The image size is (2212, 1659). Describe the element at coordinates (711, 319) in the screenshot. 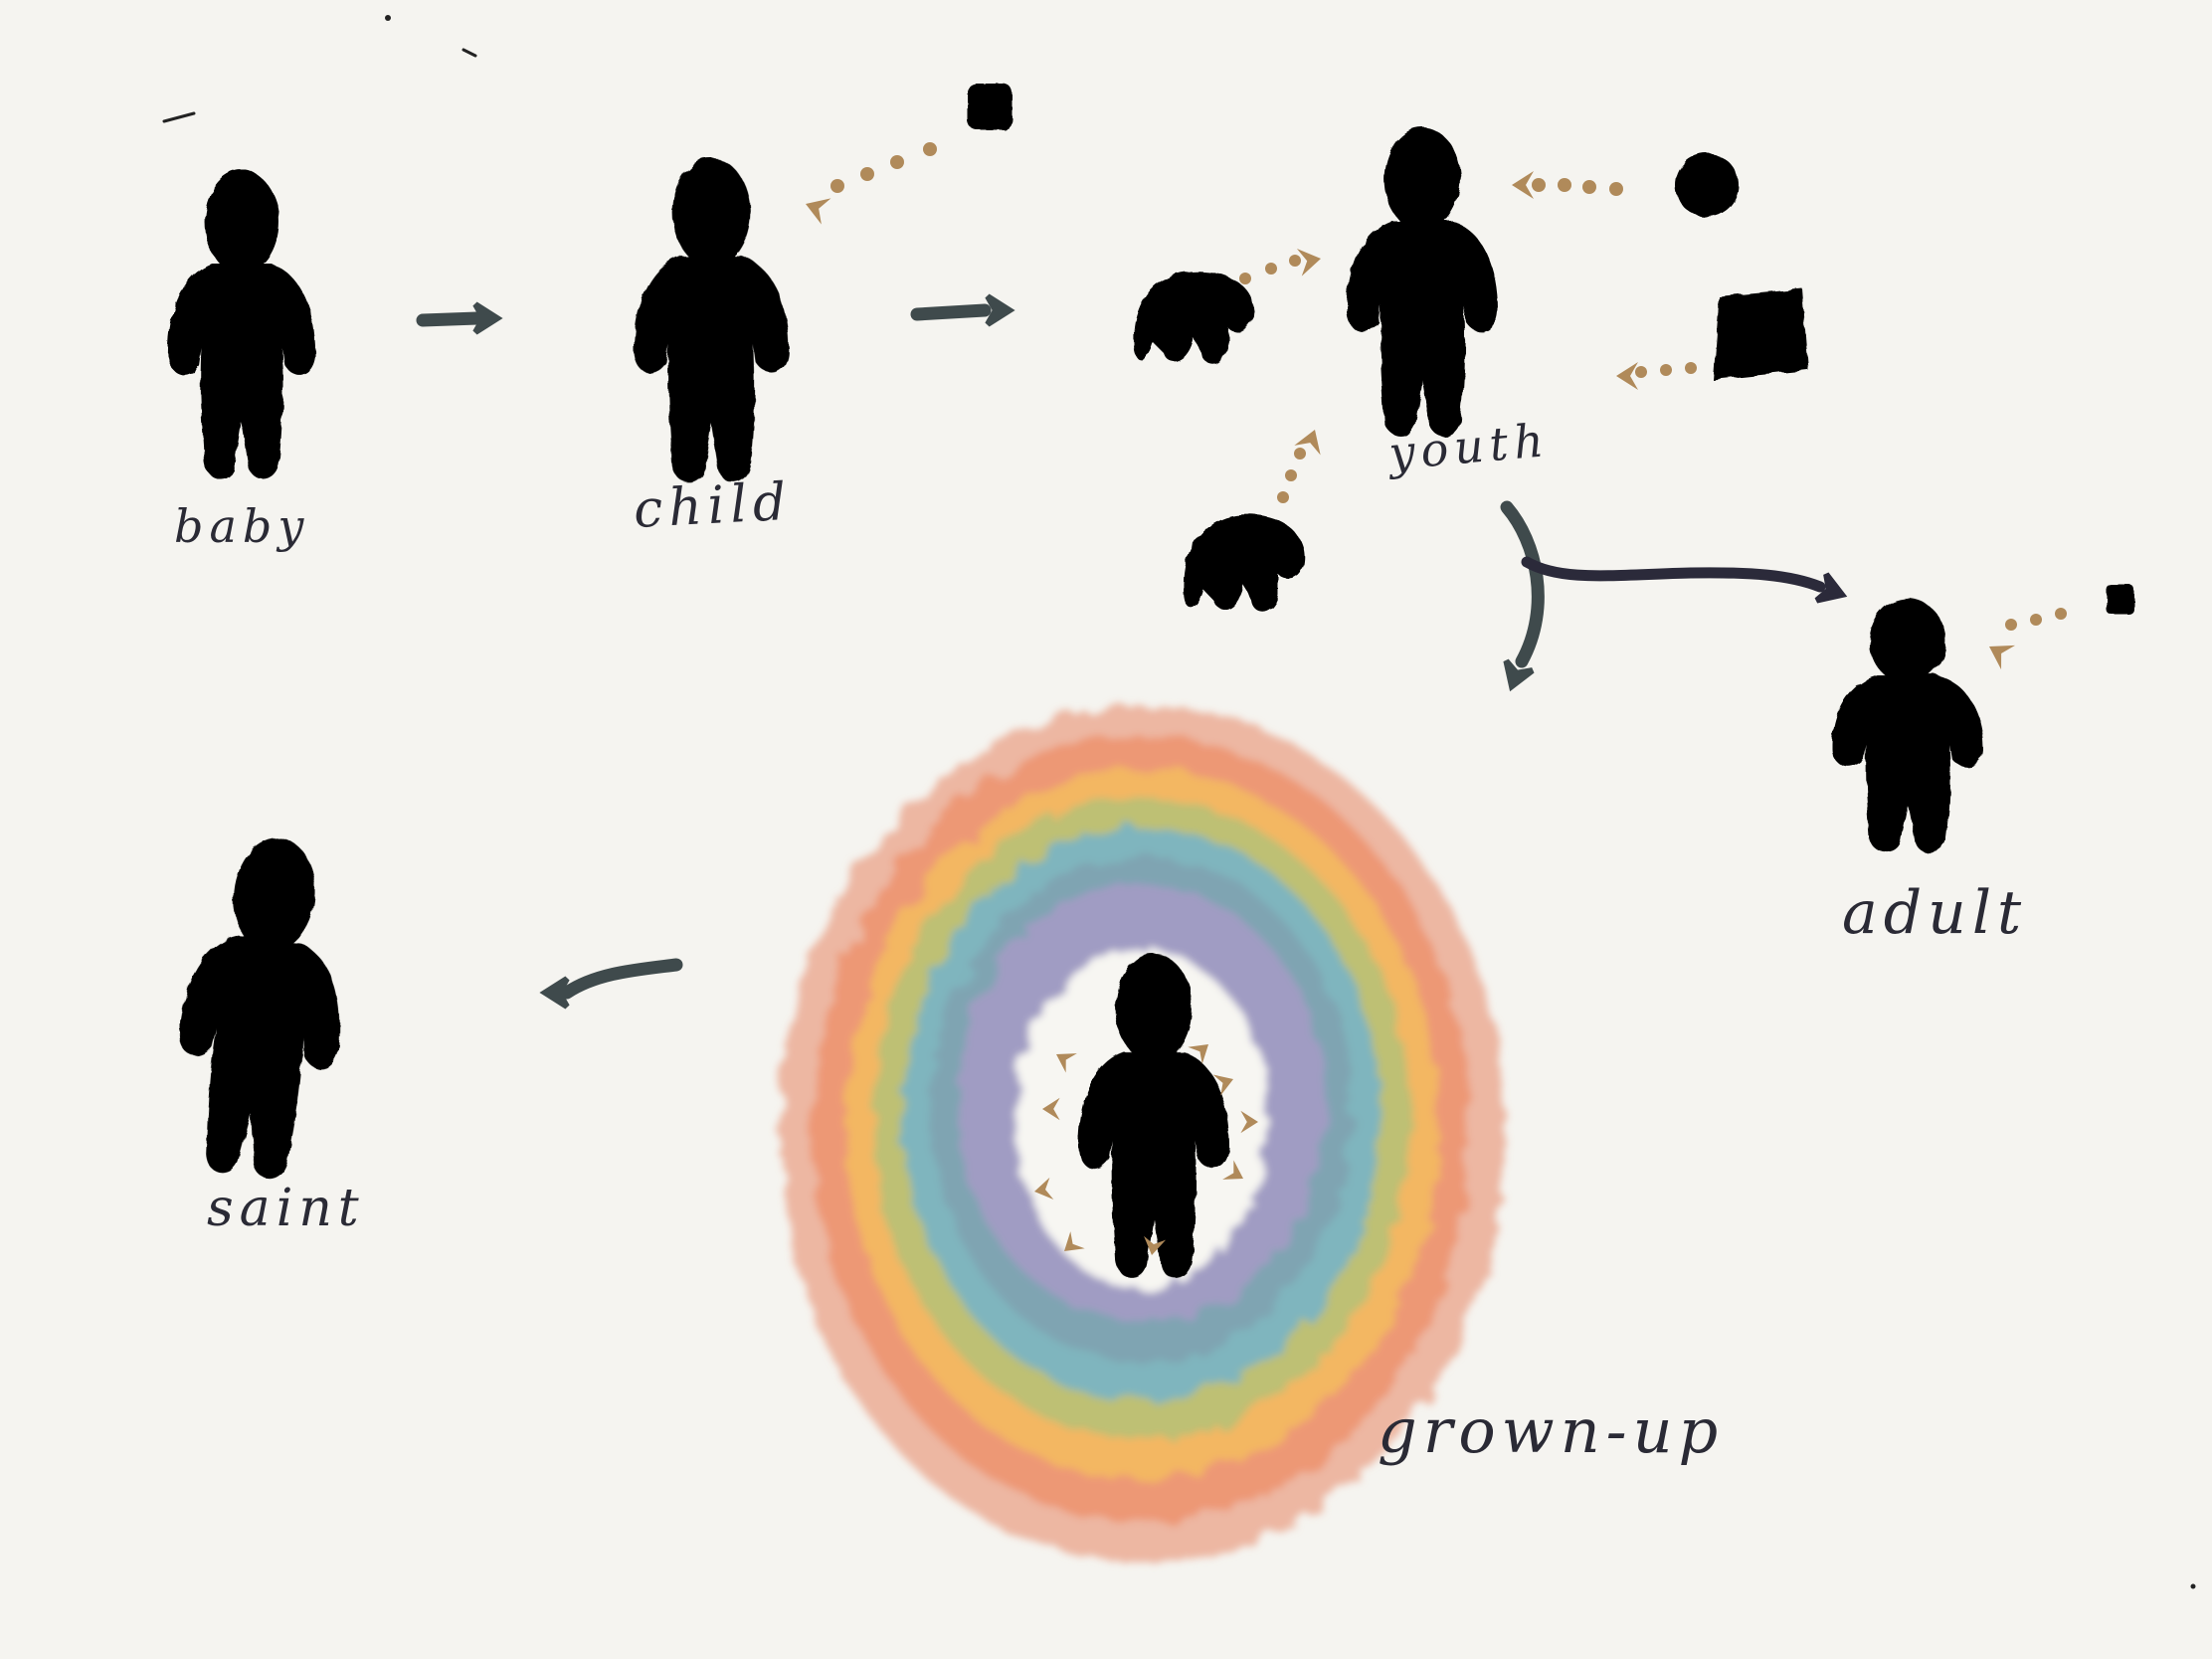

I see `child-figure` at that location.